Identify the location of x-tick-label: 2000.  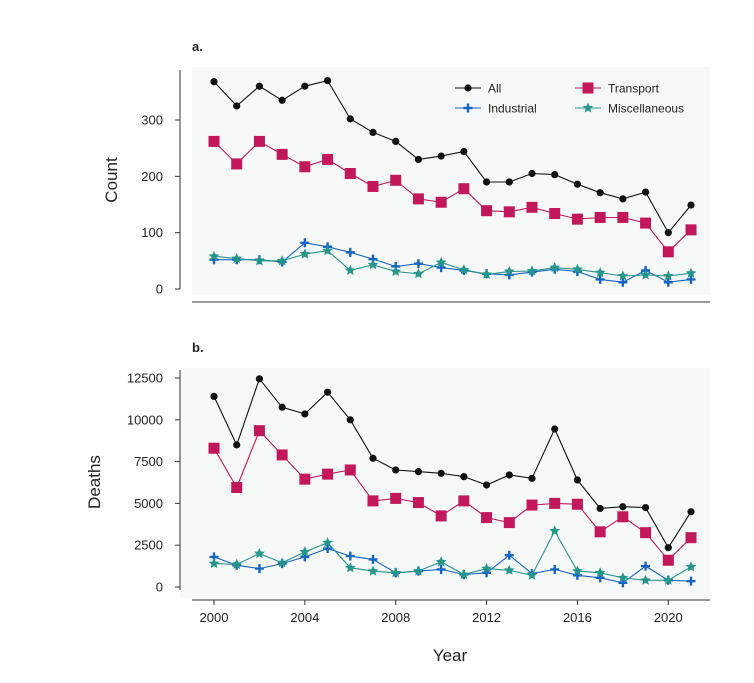
(214, 617).